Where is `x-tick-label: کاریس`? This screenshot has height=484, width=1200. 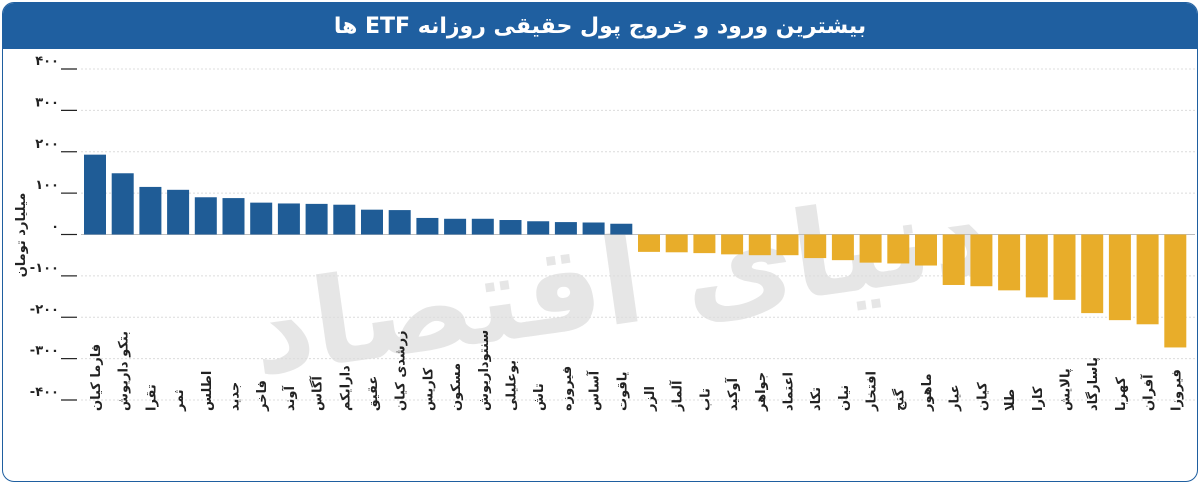
x-tick-label: کاریس is located at coordinates (428, 389).